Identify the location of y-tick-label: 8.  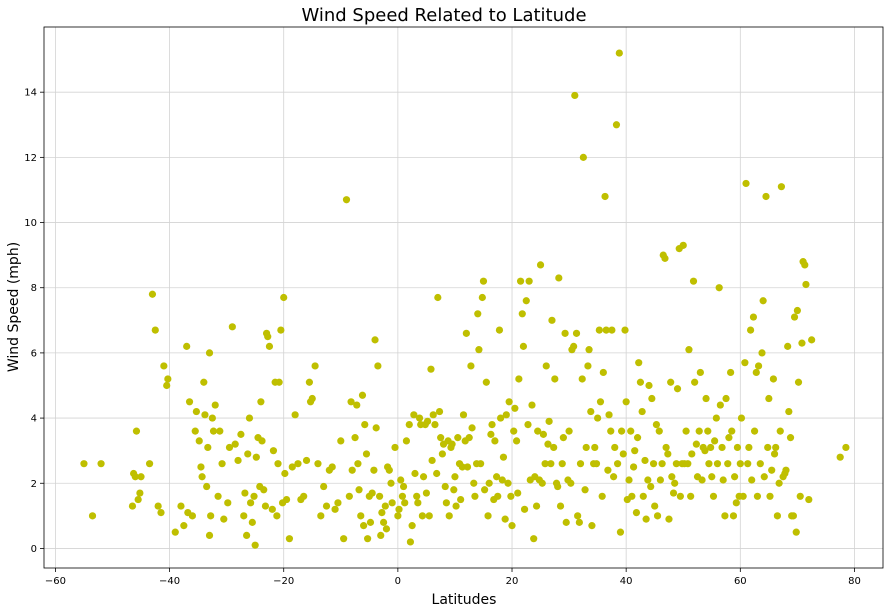
(34, 288).